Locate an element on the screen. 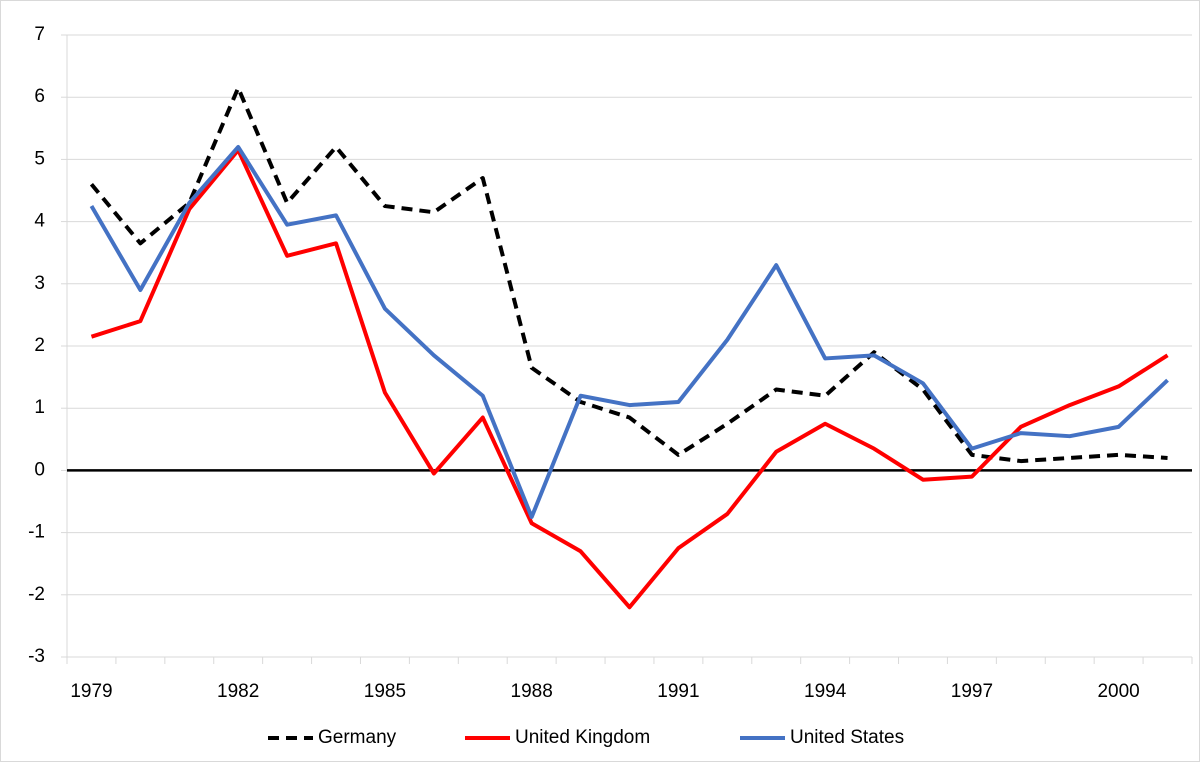  y-tick-label: 0 is located at coordinates (39, 469).